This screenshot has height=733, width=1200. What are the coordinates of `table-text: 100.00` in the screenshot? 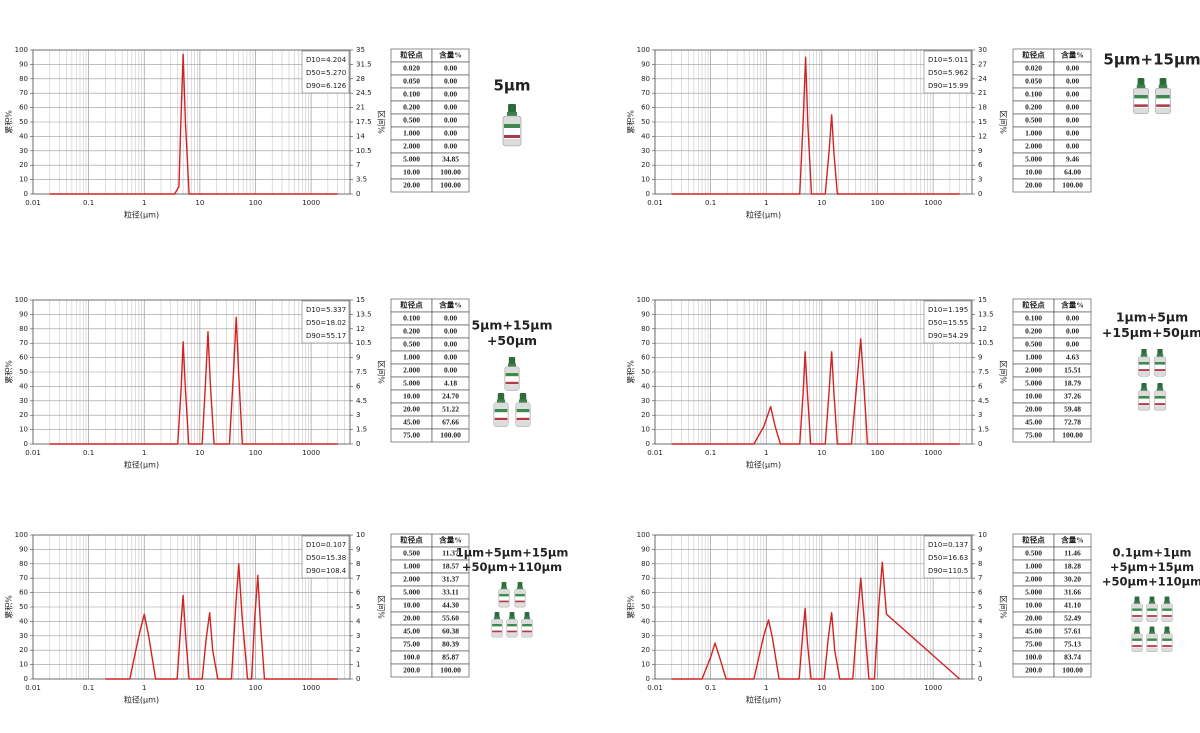 It's located at (1072, 670).